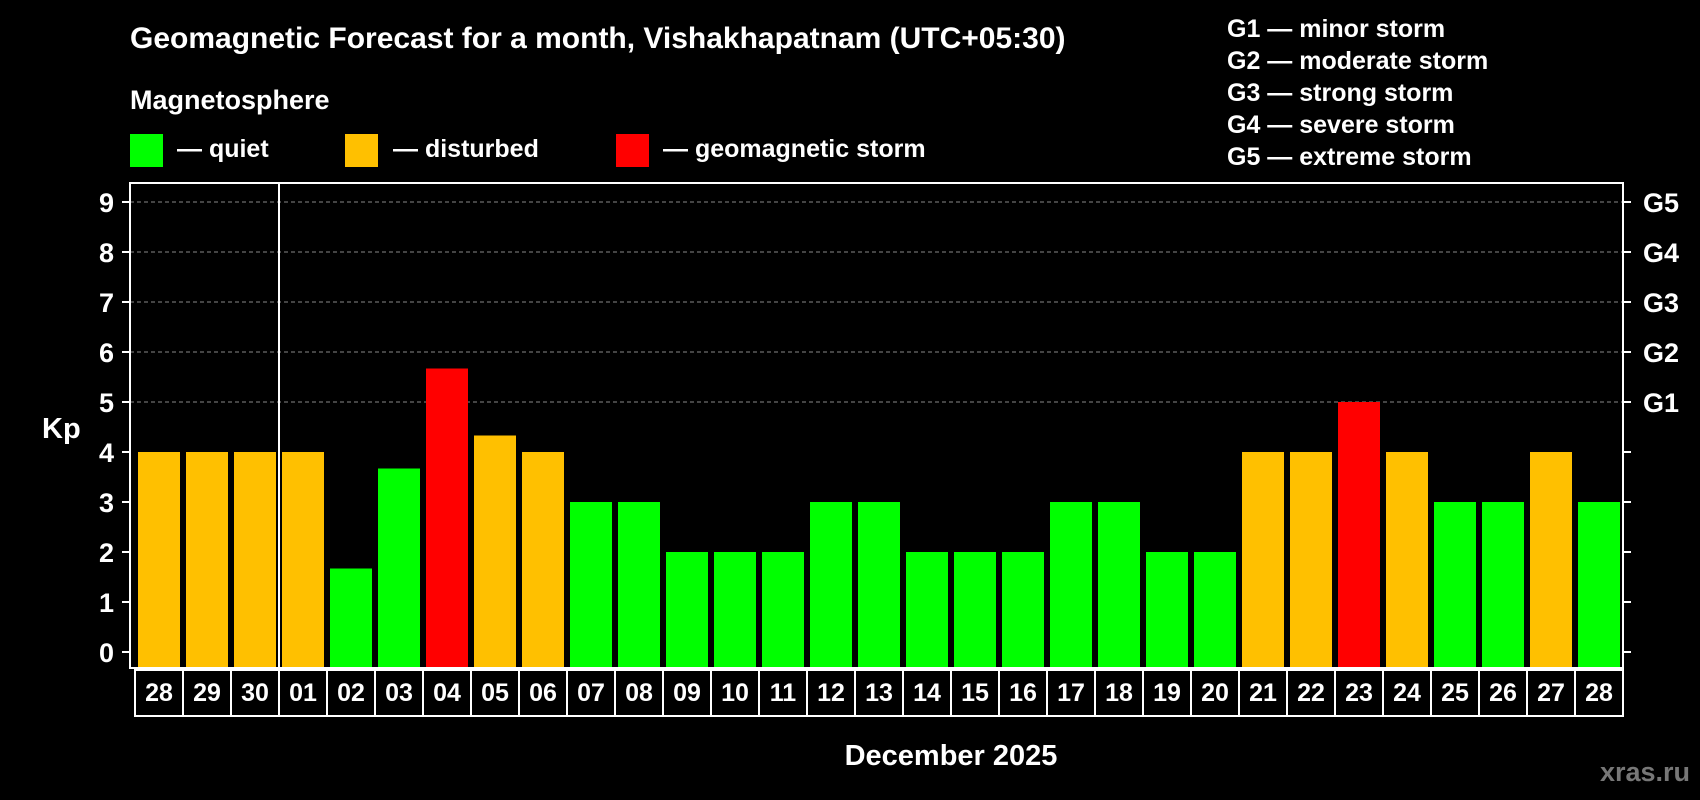  What do you see at coordinates (1645, 772) in the screenshot?
I see `watermark: xras.ru` at bounding box center [1645, 772].